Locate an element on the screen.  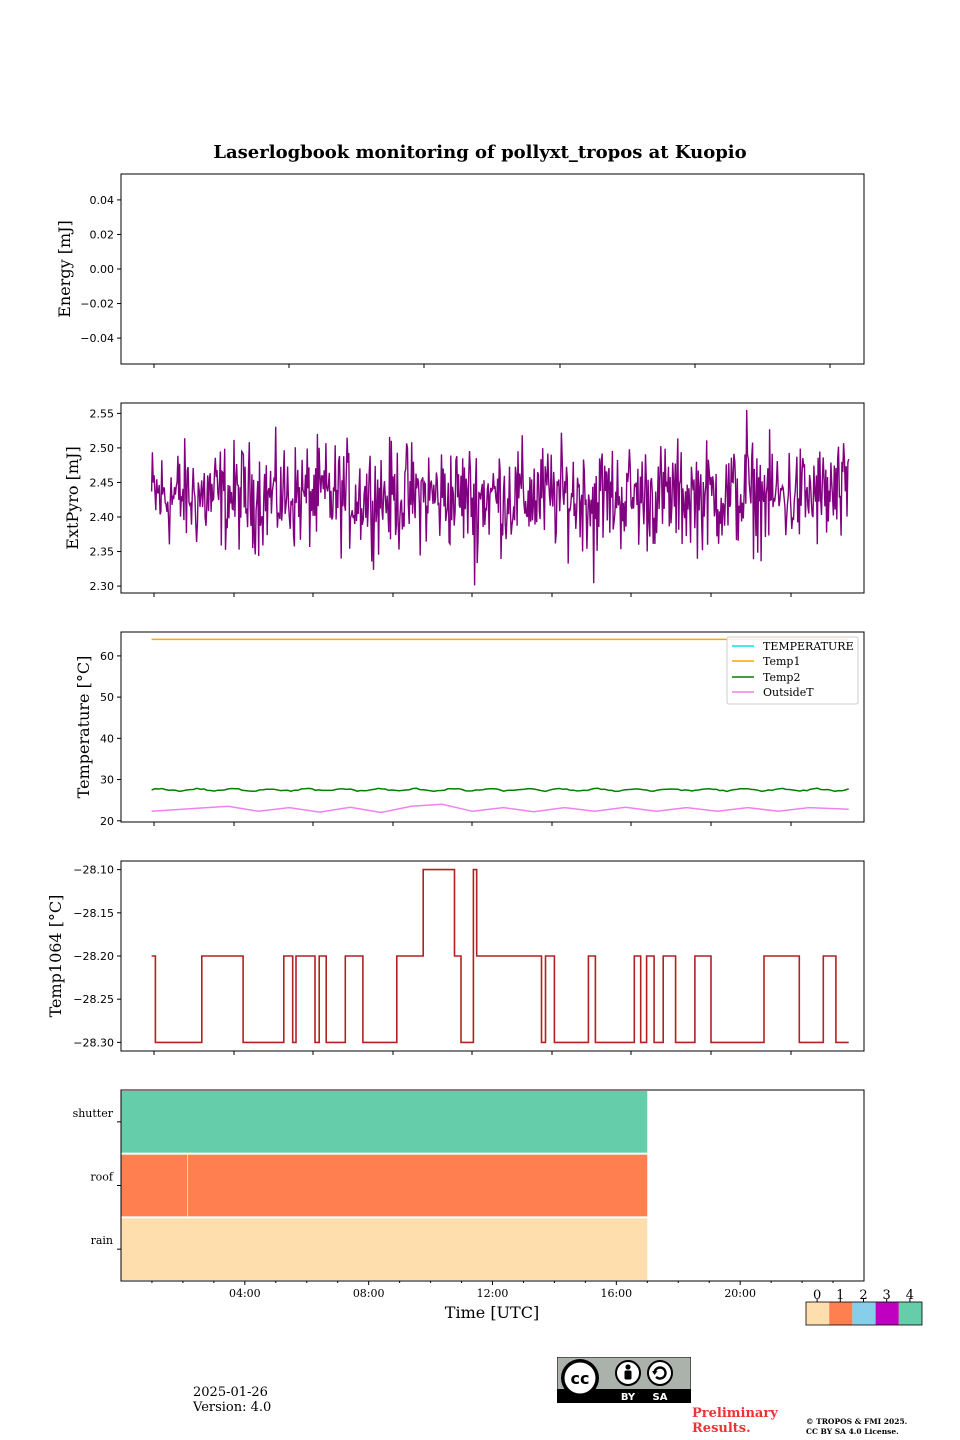
cc-by-sa-badge: cc BY SA is located at coordinates (624, 1380).